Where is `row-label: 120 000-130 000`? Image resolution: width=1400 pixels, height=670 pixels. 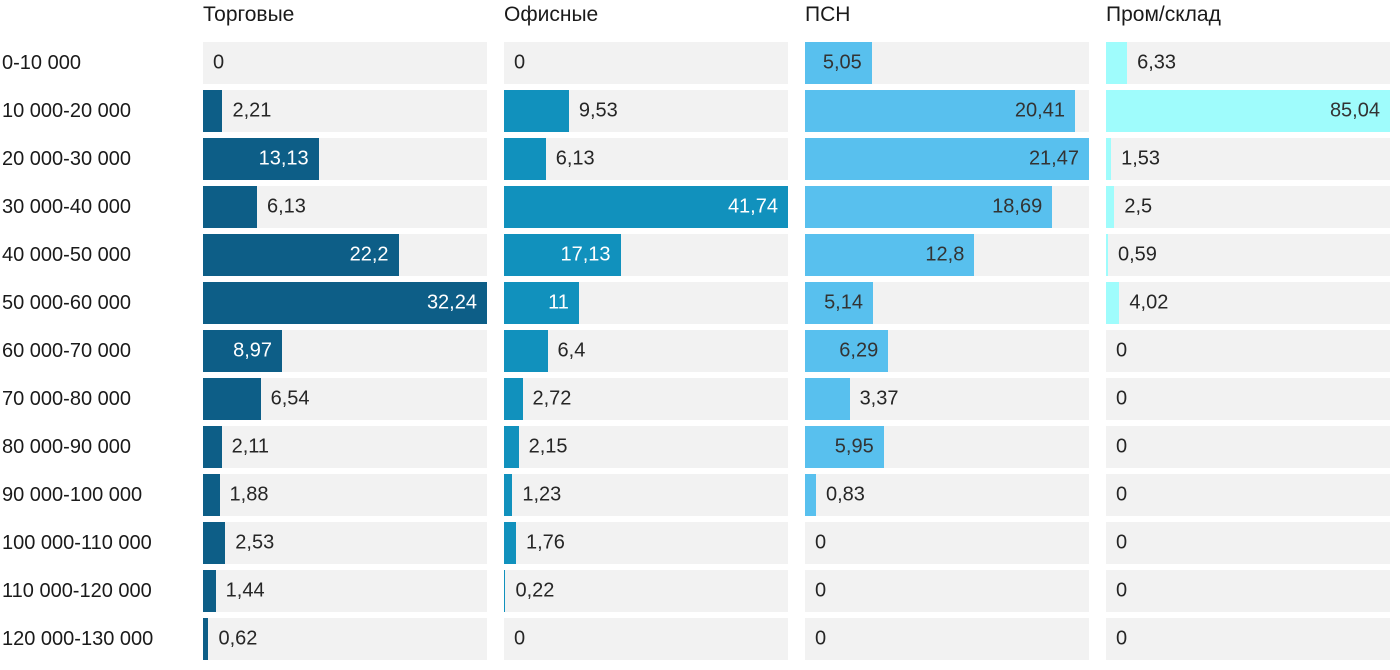
row-label: 120 000-130 000 is located at coordinates (78, 638).